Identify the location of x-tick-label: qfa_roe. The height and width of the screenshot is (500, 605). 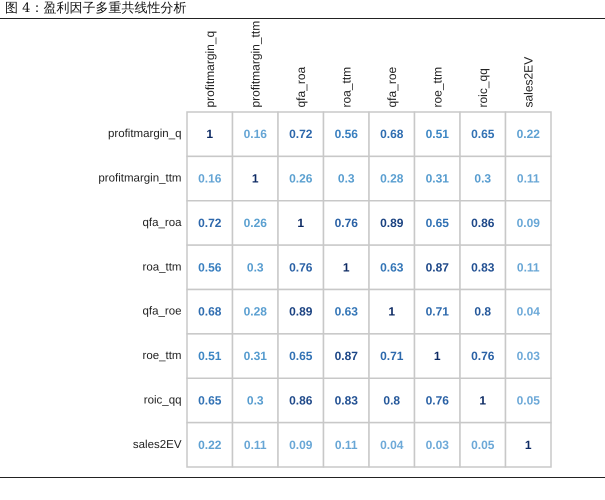
(391, 87).